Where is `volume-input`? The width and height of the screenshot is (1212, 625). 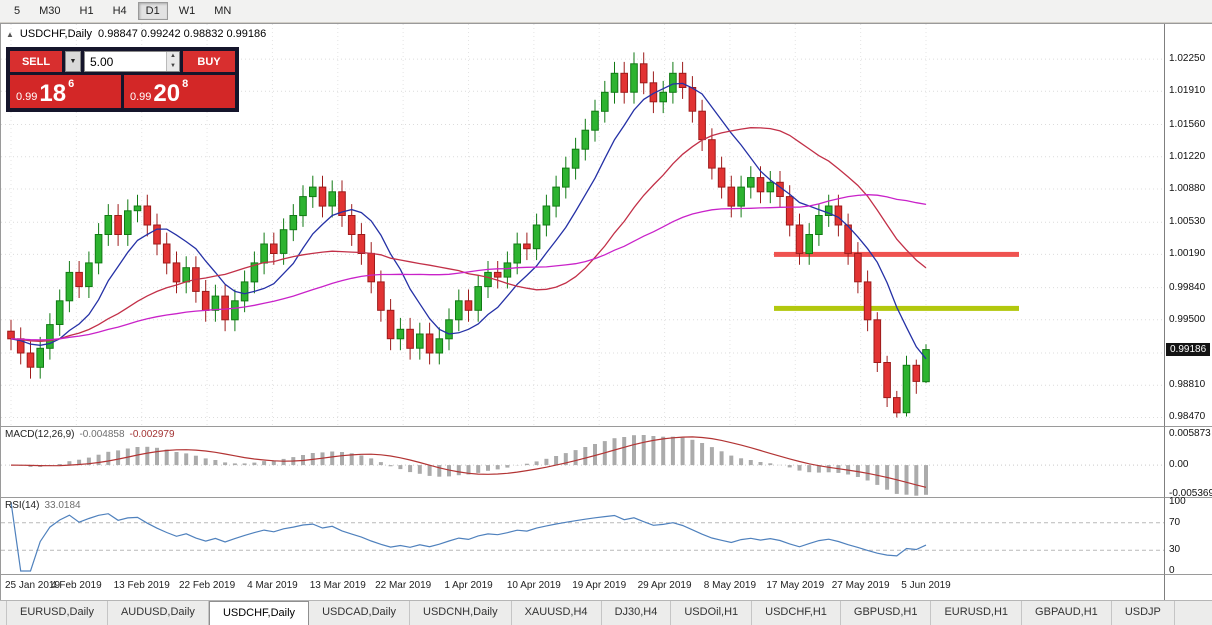 volume-input is located at coordinates (125, 61).